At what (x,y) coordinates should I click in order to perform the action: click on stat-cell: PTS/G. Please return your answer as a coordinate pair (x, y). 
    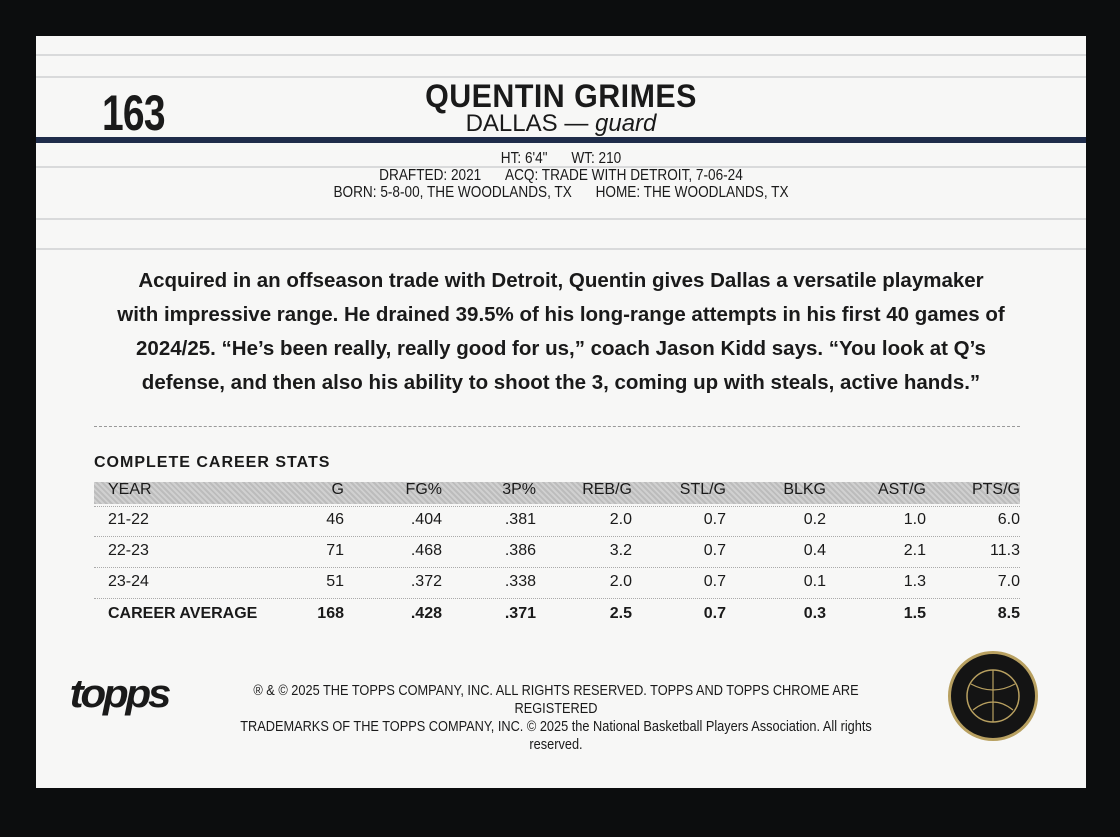
    Looking at the image, I should click on (995, 489).